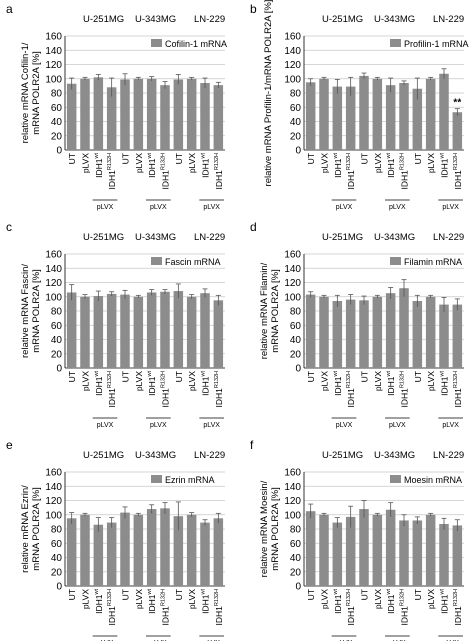  I want to click on legend-label: Cofilin-1 mRNA, so click(196, 44).